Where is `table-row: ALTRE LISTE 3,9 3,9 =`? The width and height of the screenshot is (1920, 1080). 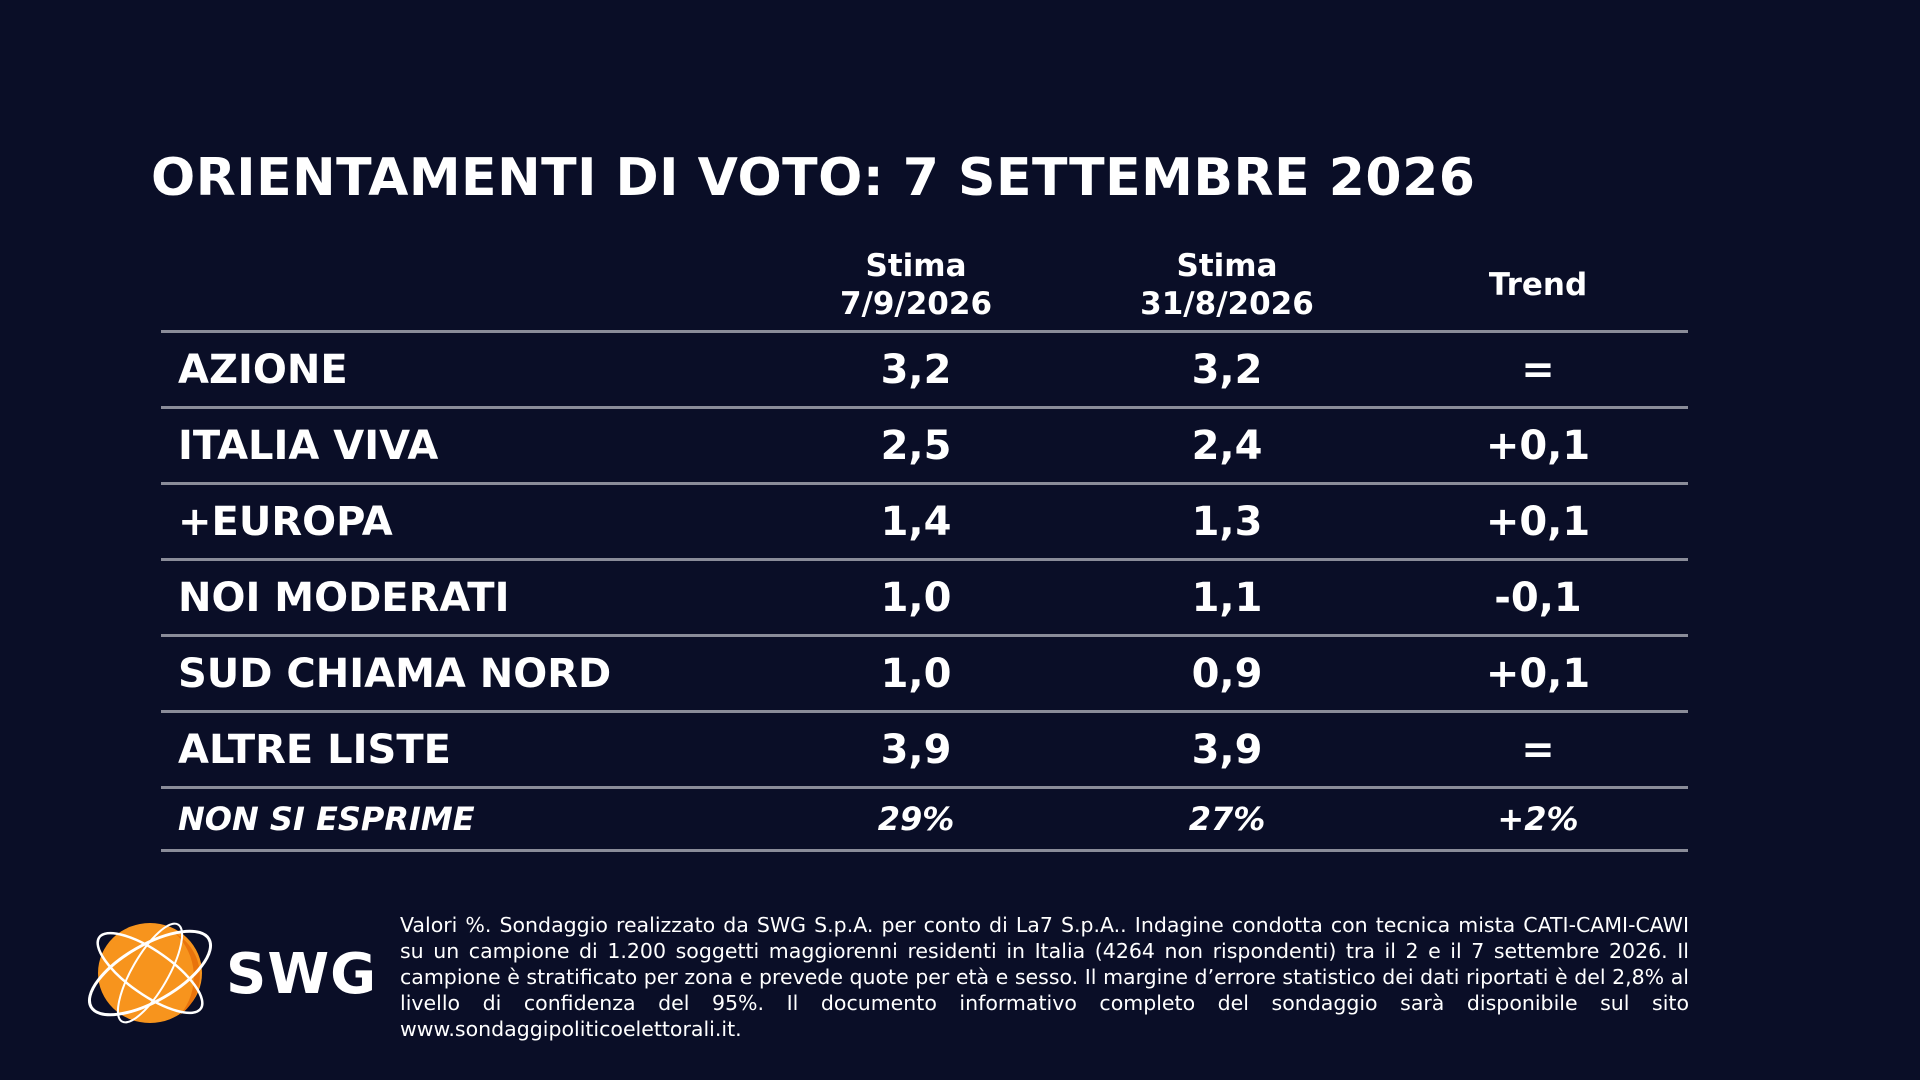 table-row: ALTRE LISTE 3,9 3,9 = is located at coordinates (924, 751).